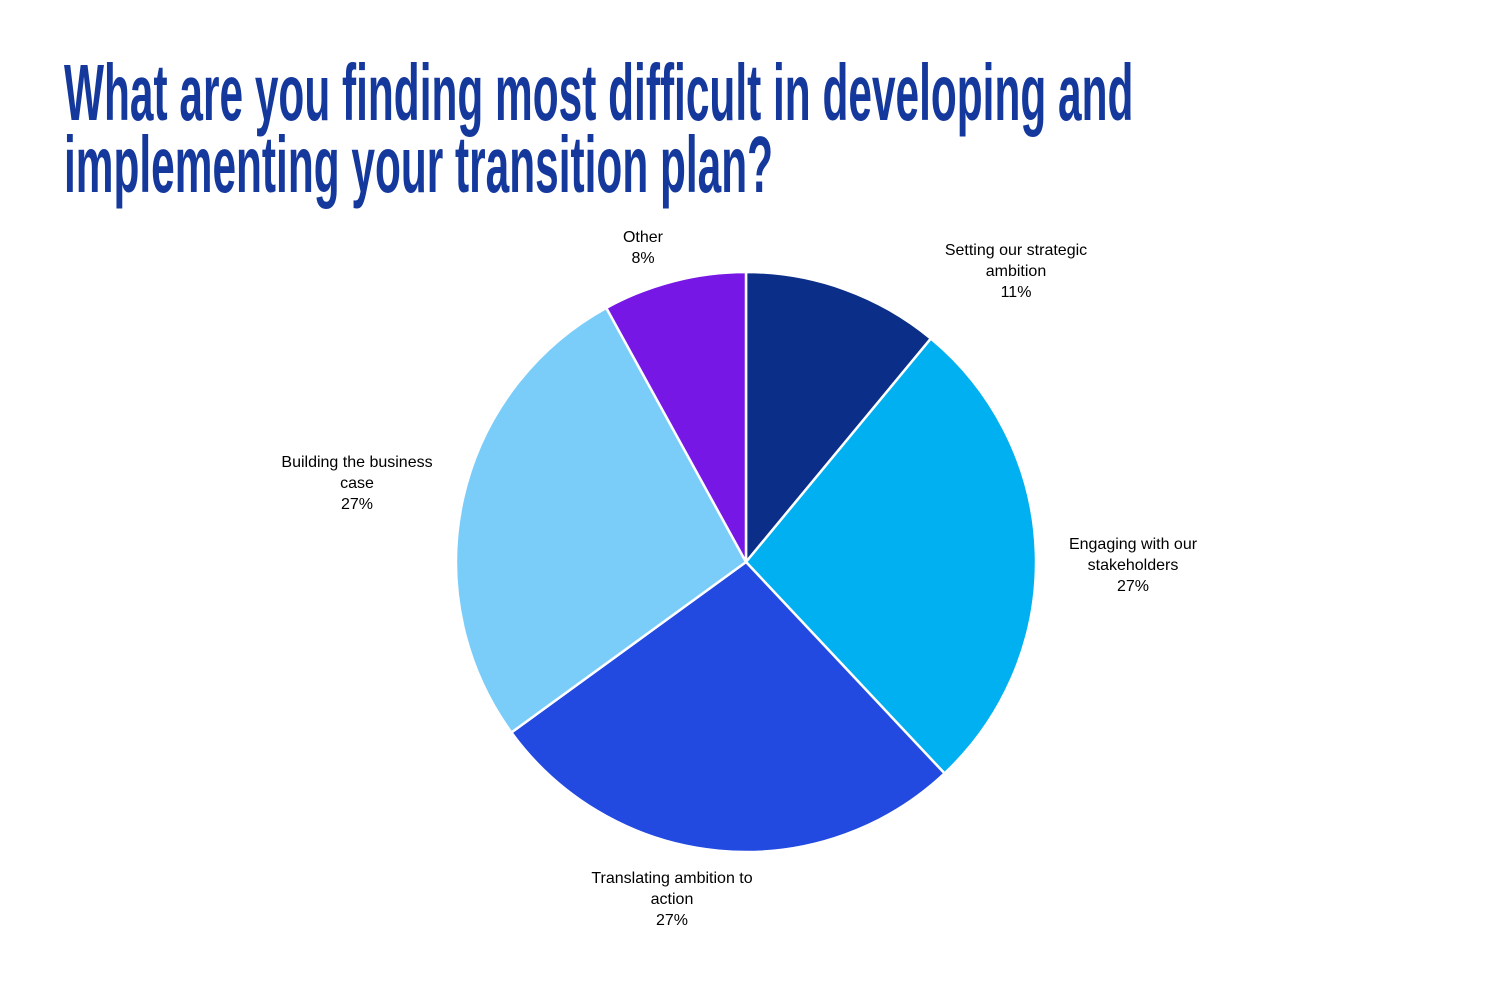  Describe the element at coordinates (672, 889) in the screenshot. I see `pie-label-text: Translating ambition to action` at that location.